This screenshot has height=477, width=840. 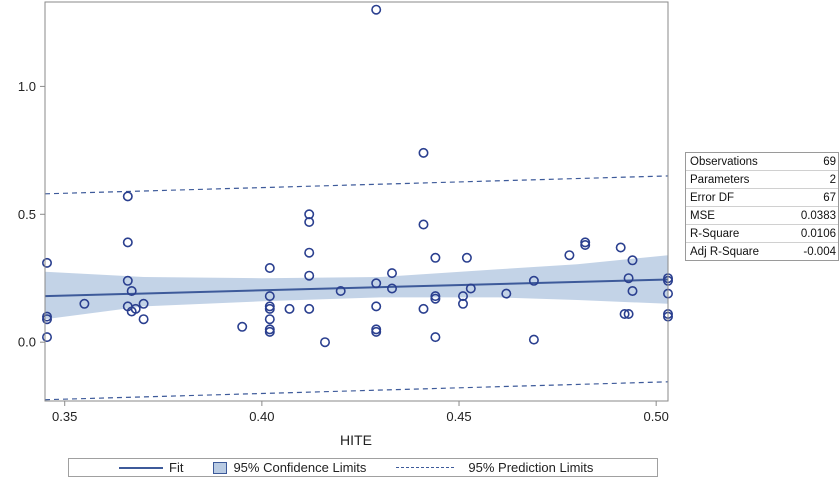 I want to click on x-tick-label: 0.35, so click(x=64, y=416).